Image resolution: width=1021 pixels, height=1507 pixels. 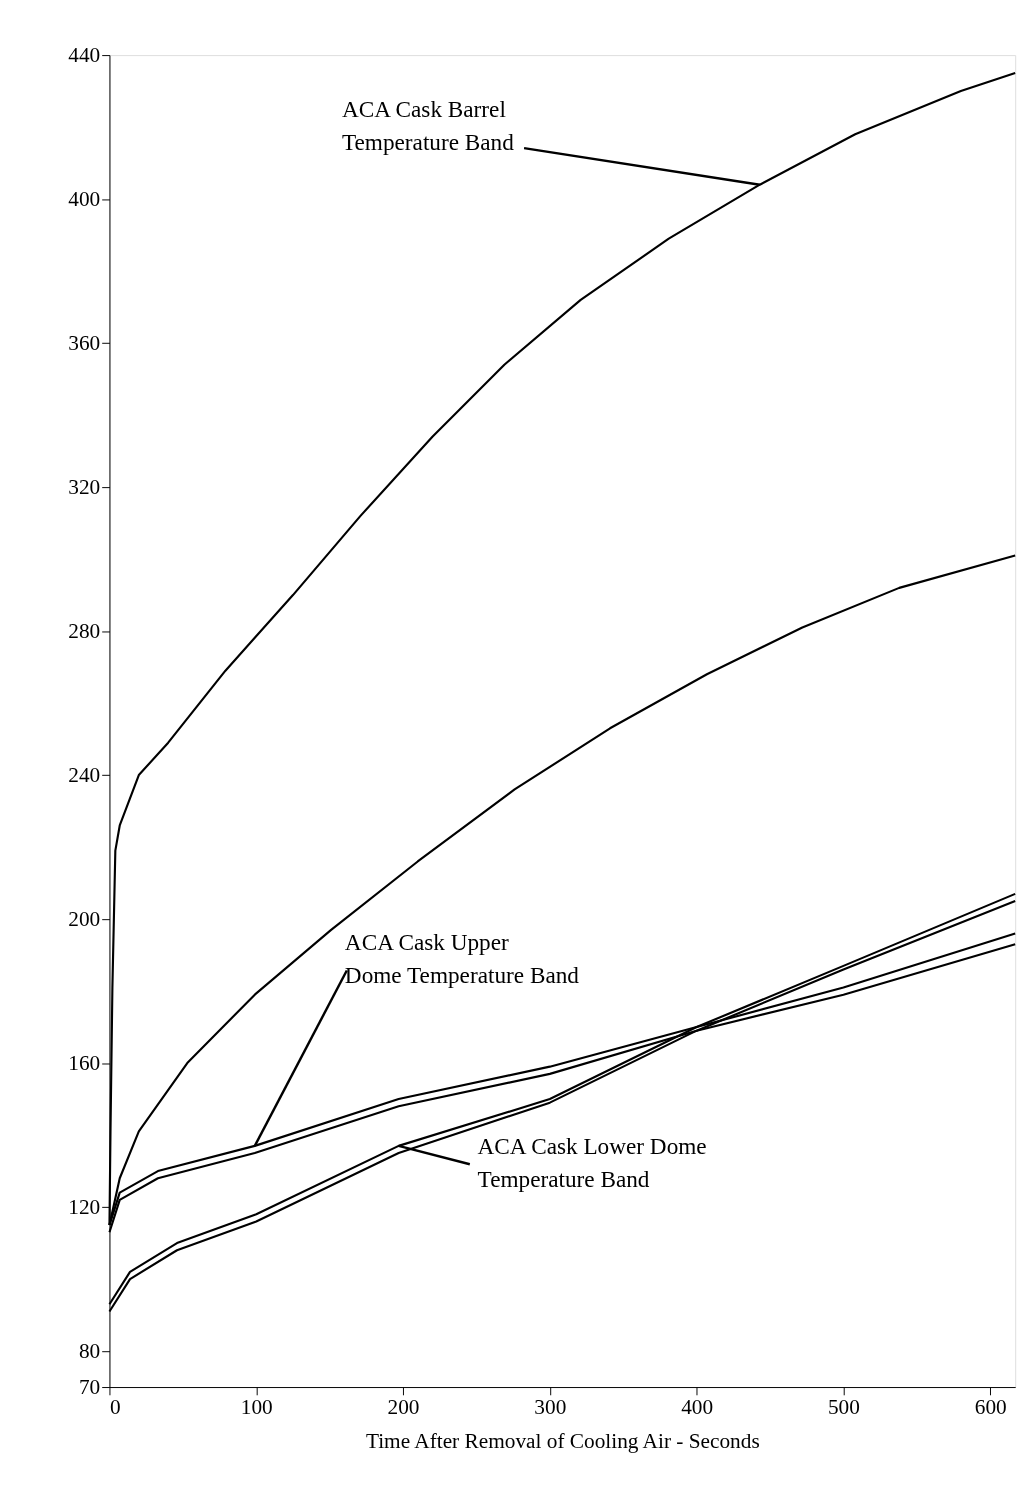 What do you see at coordinates (115, 1406) in the screenshot?
I see `x-tick-label: 0` at bounding box center [115, 1406].